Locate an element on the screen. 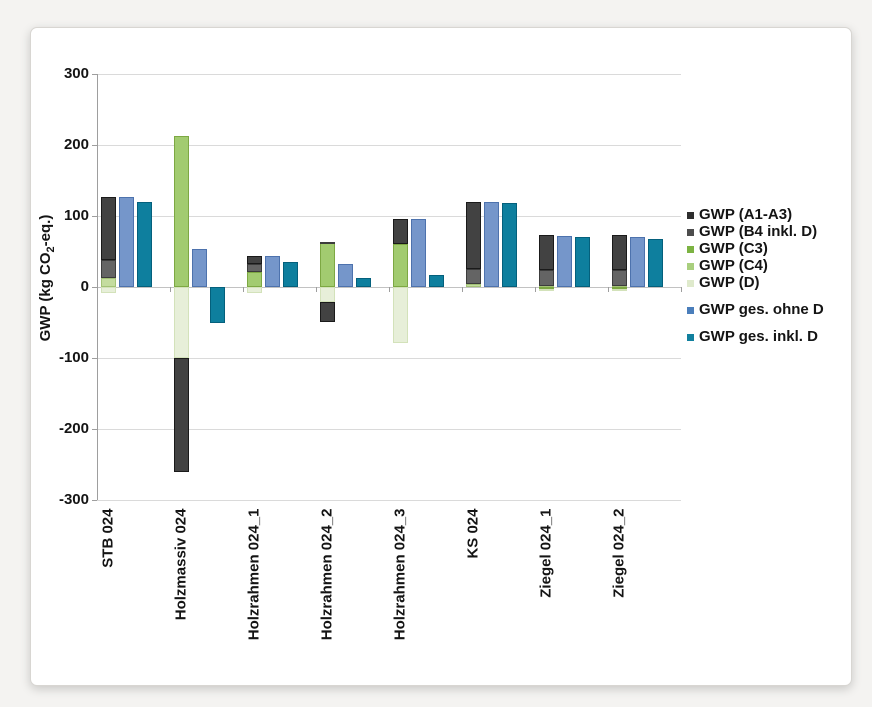 This screenshot has width=872, height=707. legend-item-b4: GWP (B4 inkl. D) is located at coordinates (752, 232).